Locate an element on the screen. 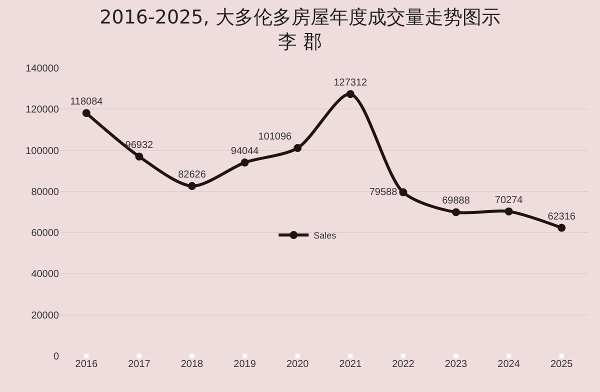 The width and height of the screenshot is (600, 392). y-tick-label: 0 is located at coordinates (56, 357).